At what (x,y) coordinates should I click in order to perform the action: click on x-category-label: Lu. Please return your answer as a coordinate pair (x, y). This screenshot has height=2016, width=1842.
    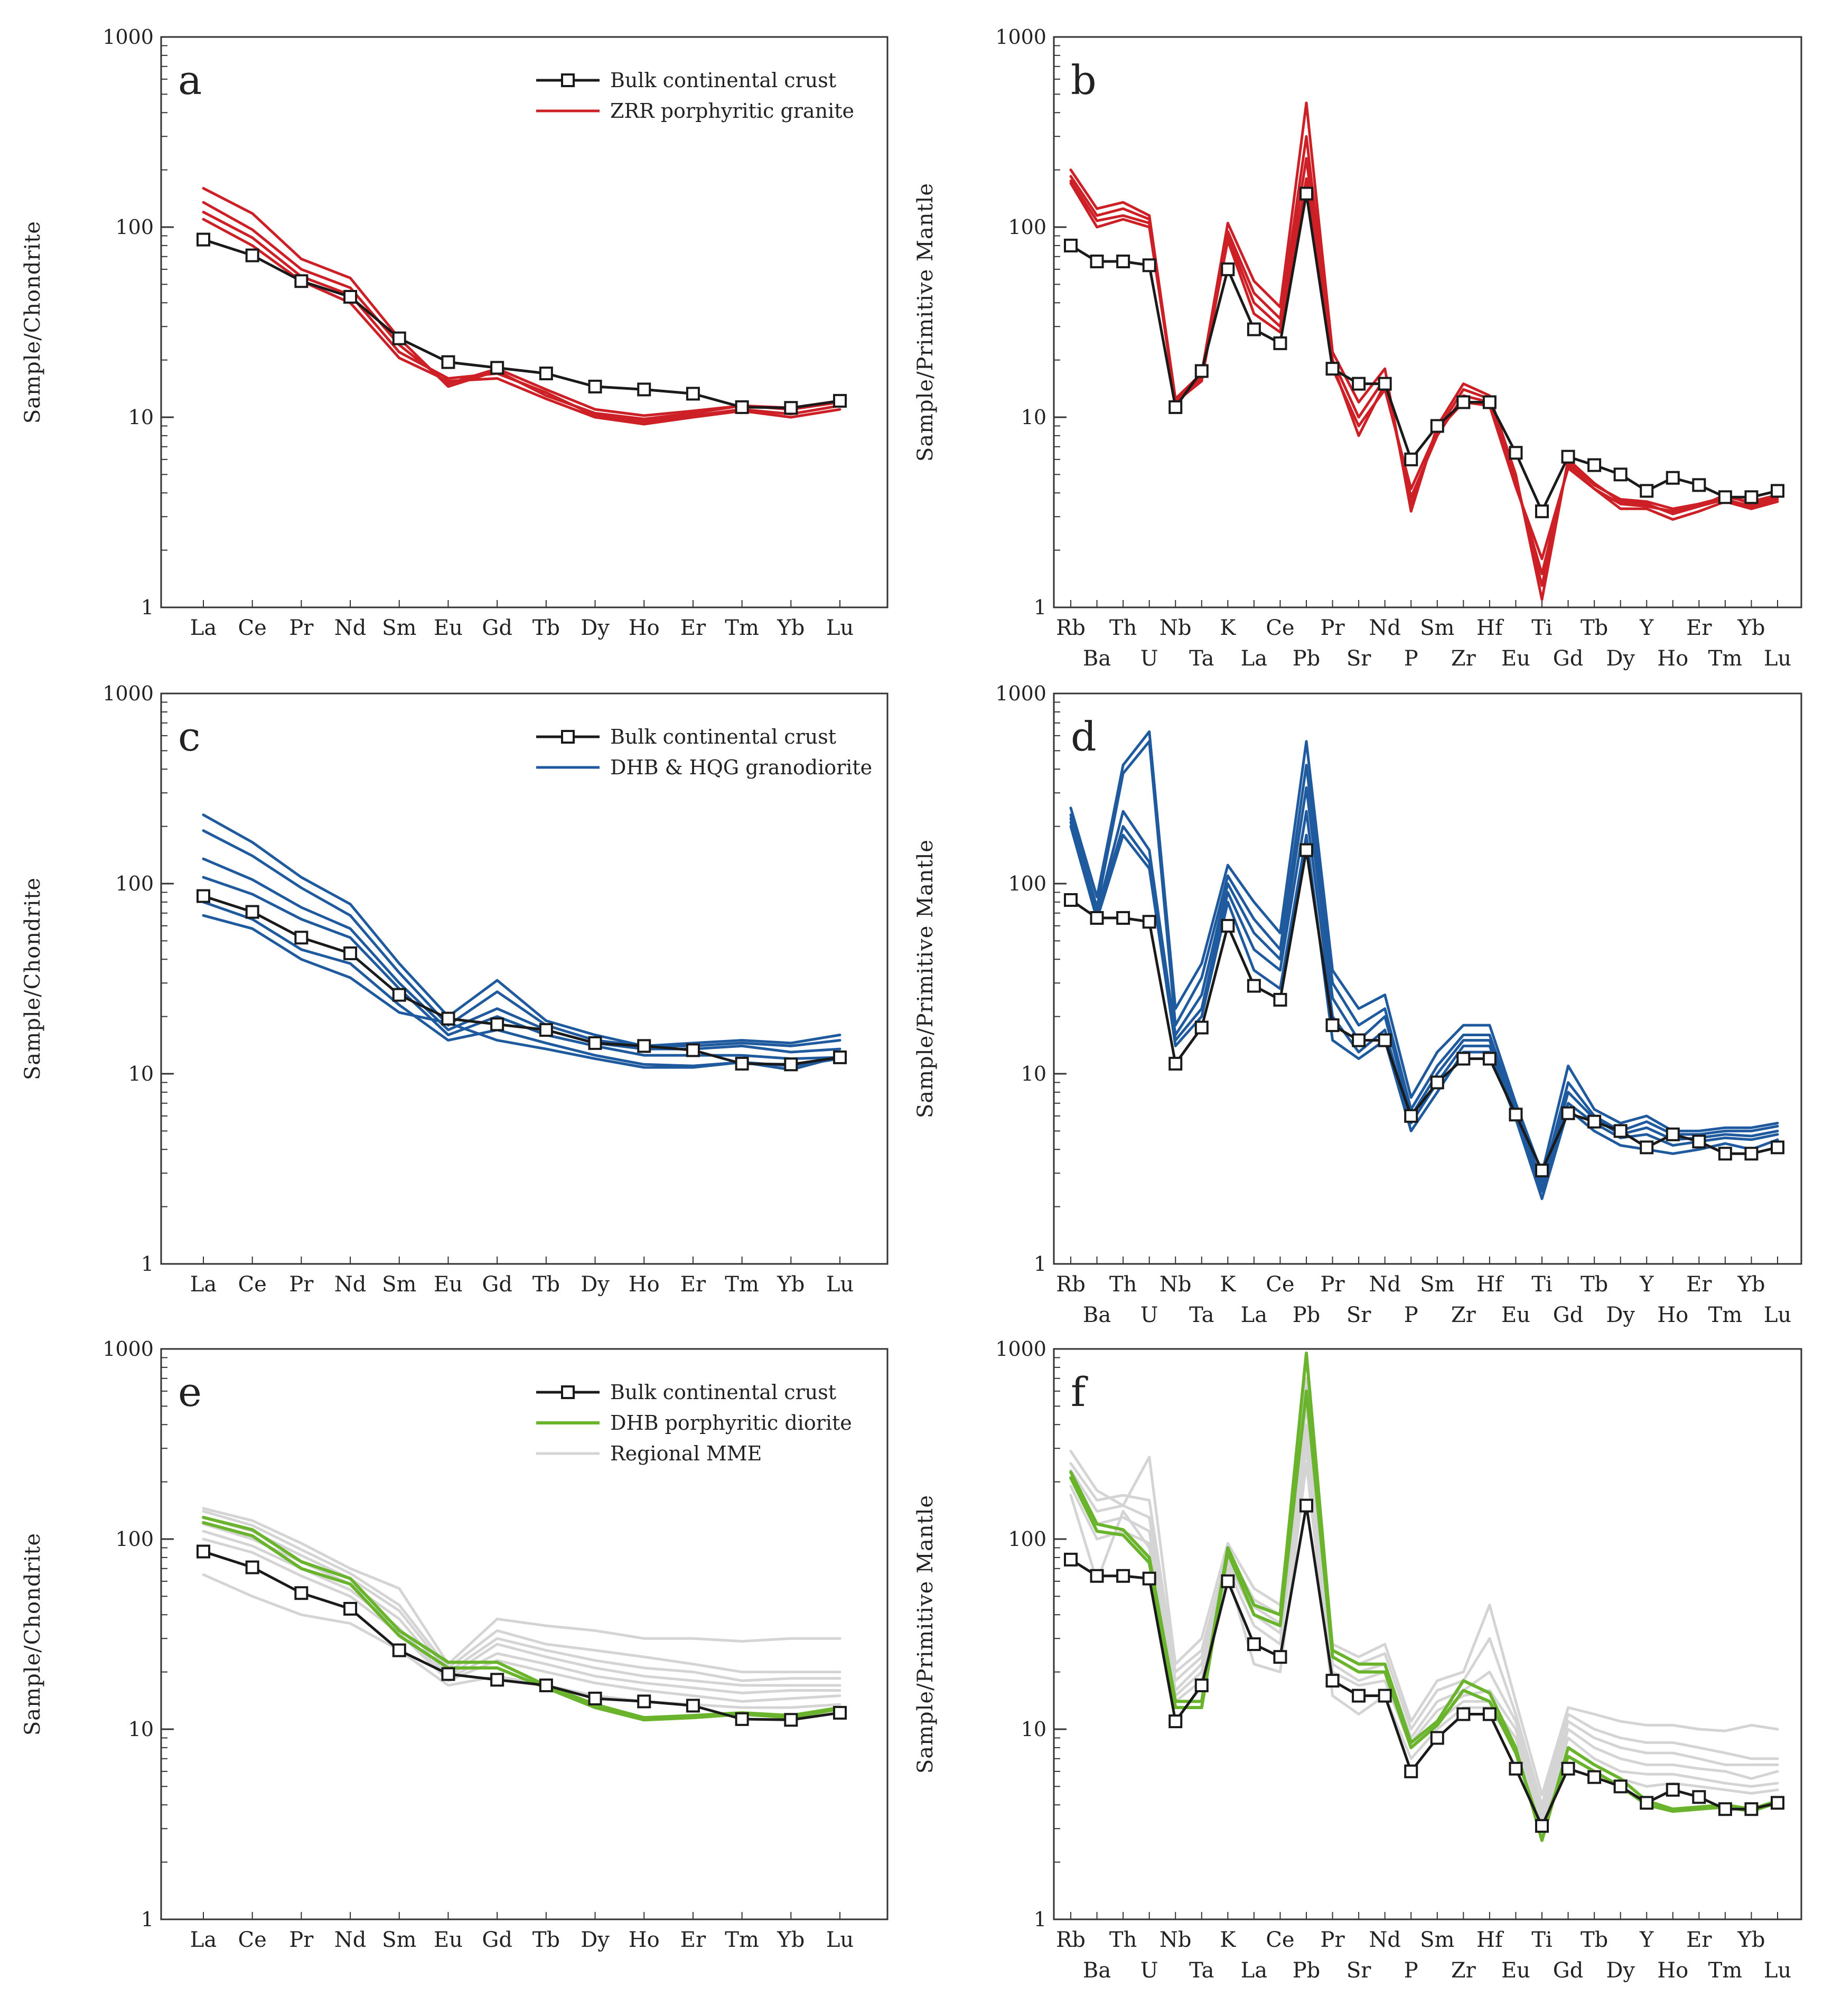
    Looking at the image, I should click on (840, 628).